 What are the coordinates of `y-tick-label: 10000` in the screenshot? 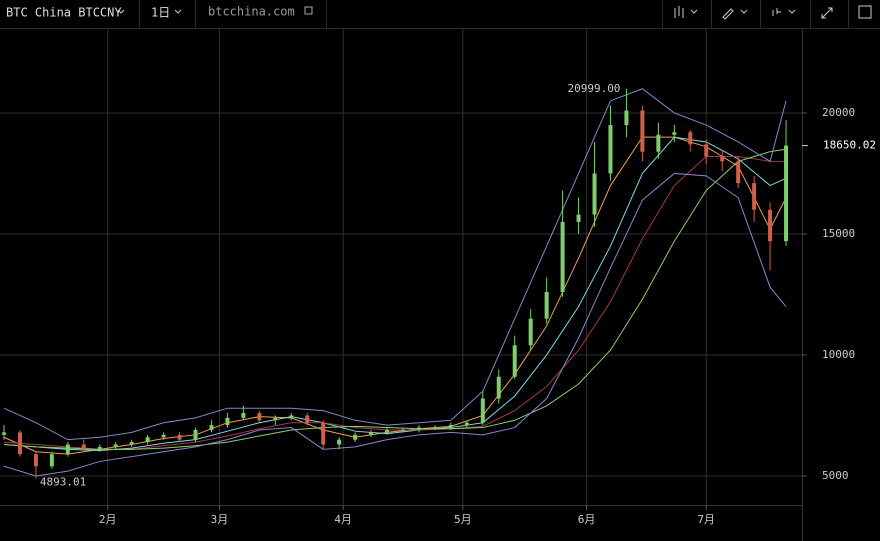 It's located at (838, 354).